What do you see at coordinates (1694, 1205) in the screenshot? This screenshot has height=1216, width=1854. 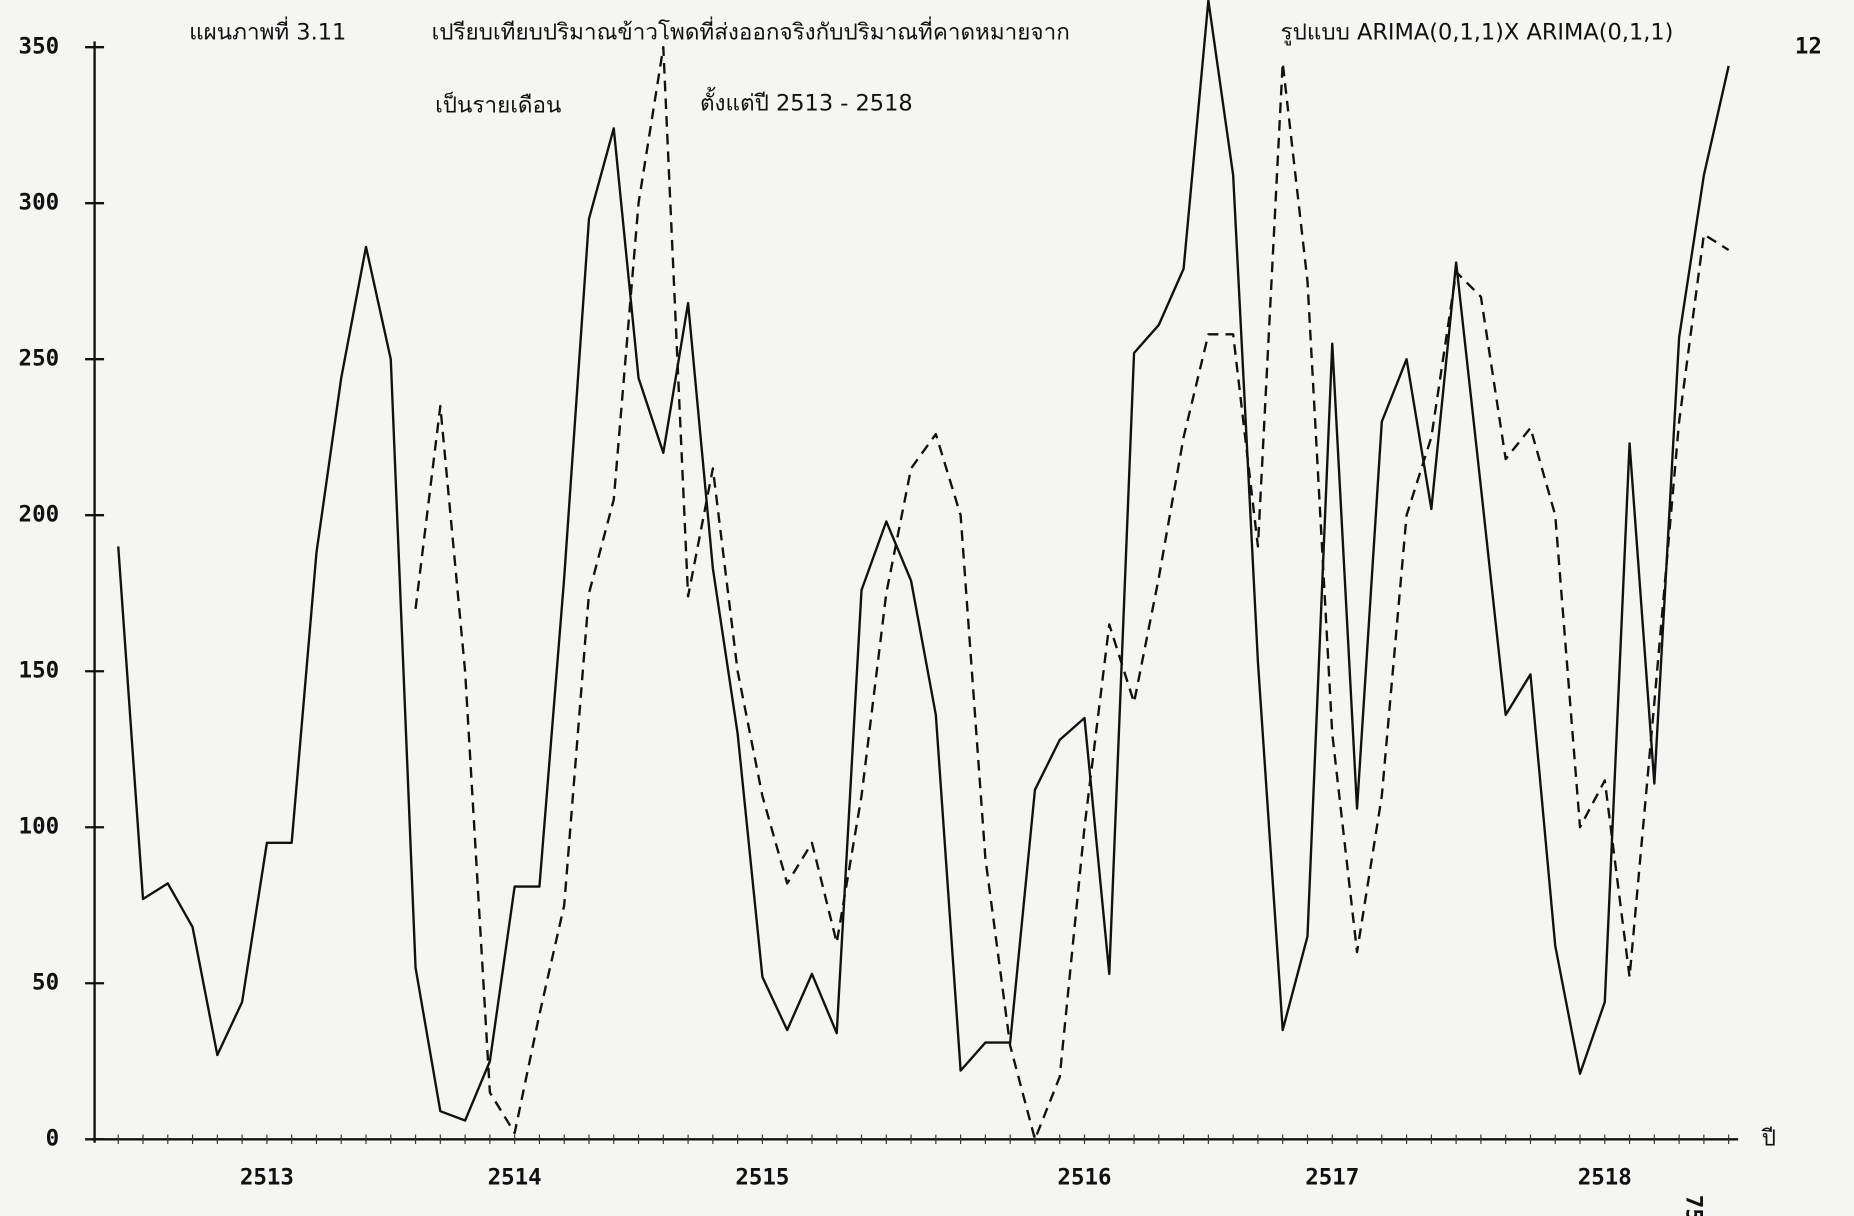 I see `page-number: 75` at bounding box center [1694, 1205].